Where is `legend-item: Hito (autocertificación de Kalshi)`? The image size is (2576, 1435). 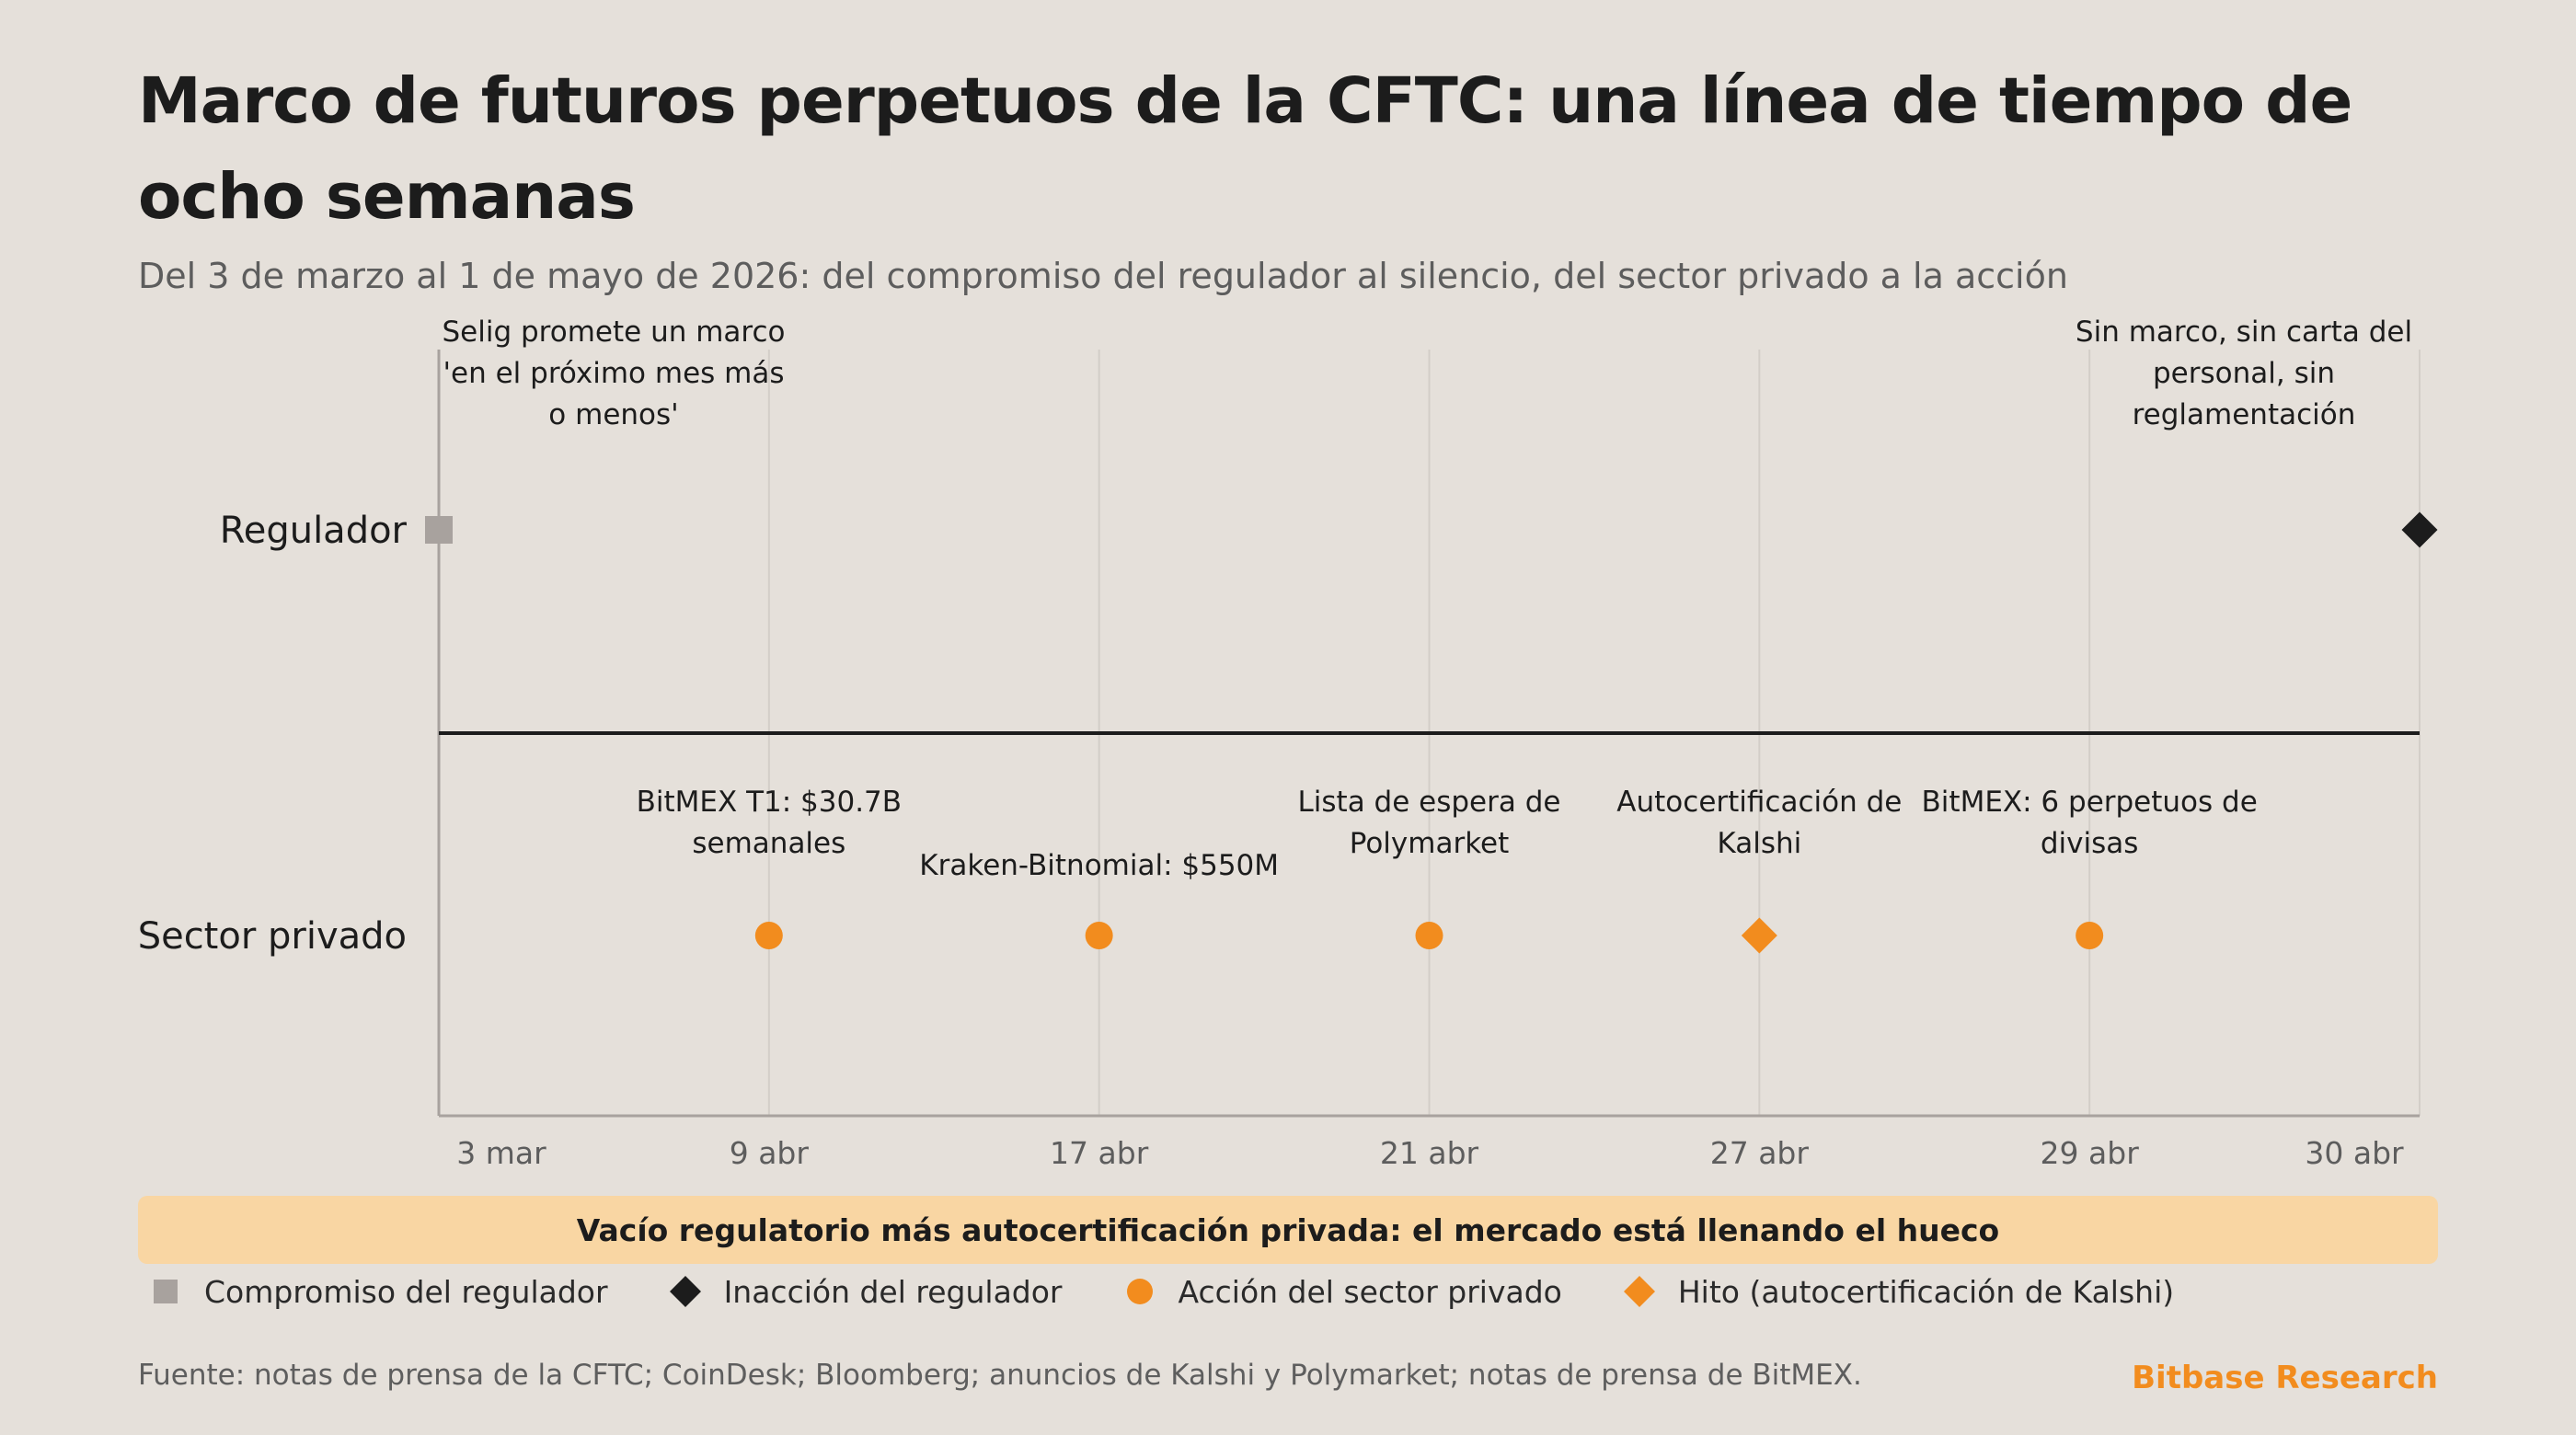
legend-item: Hito (autocertificación de Kalshi) is located at coordinates (1897, 1291).